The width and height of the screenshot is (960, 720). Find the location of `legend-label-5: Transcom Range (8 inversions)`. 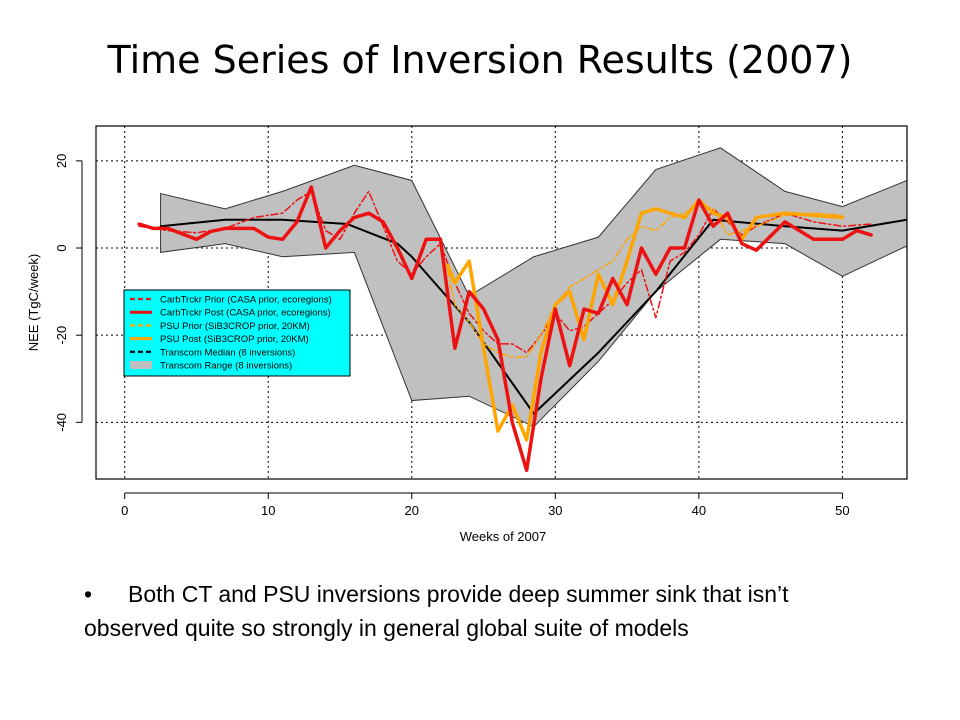

legend-label-5: Transcom Range (8 inversions) is located at coordinates (226, 366).